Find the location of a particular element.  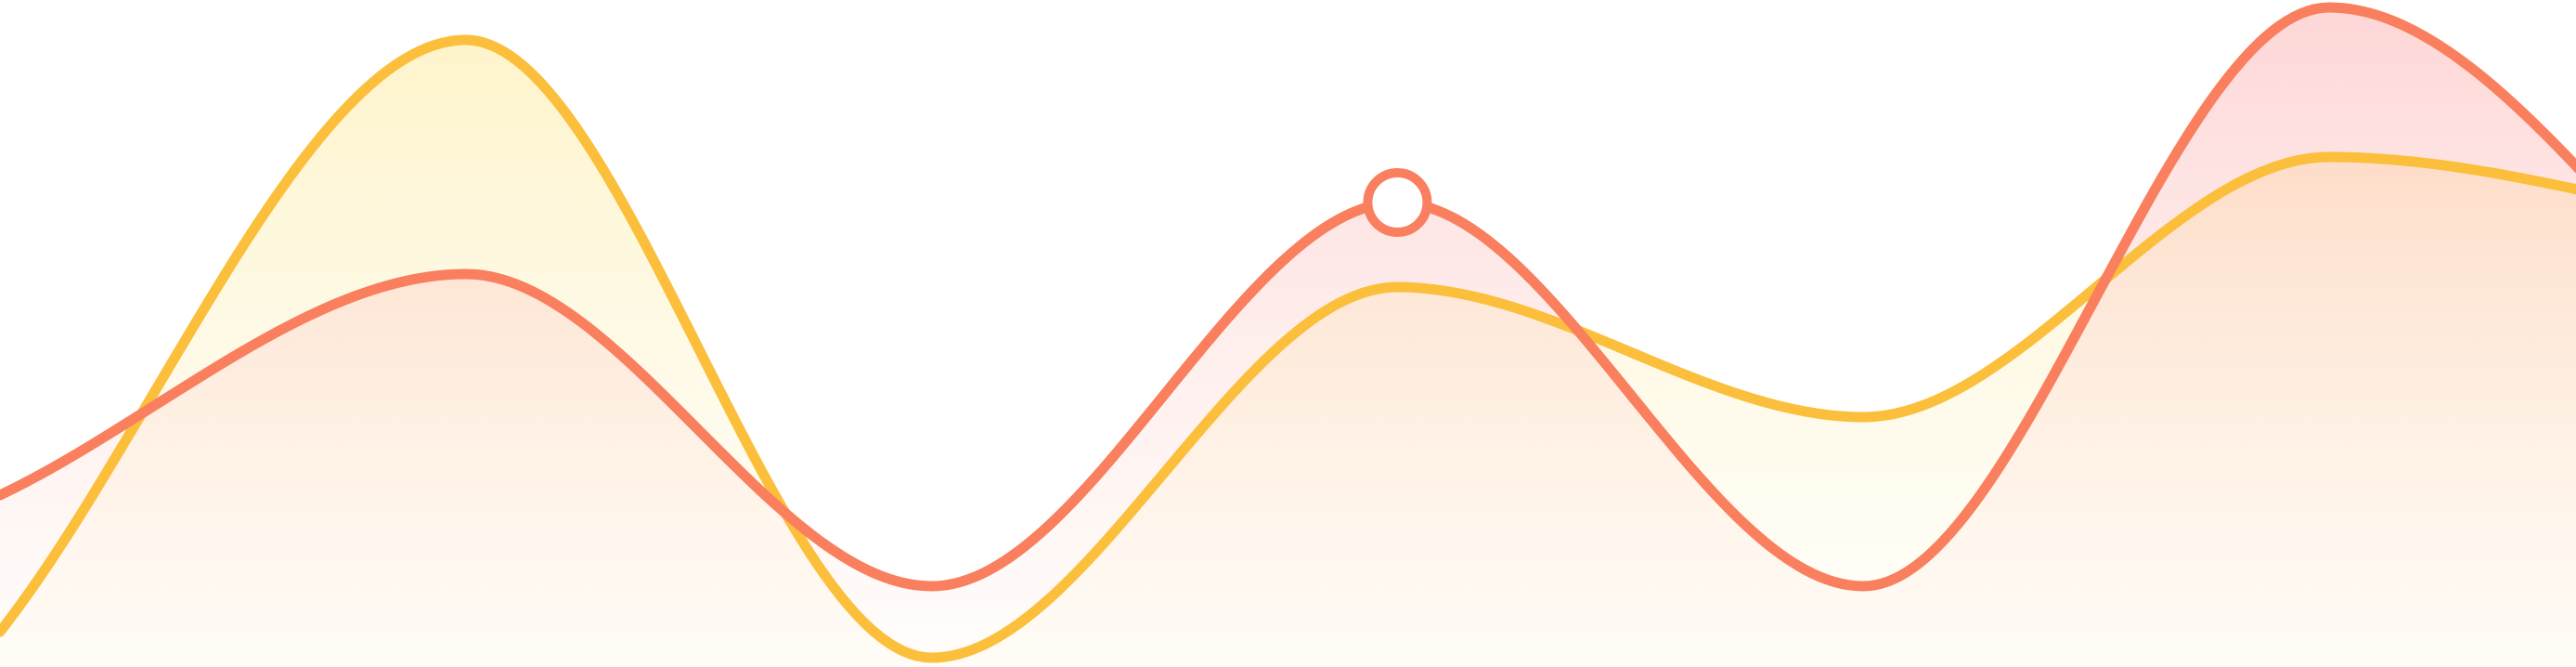

marker-layer is located at coordinates (1397, 202).